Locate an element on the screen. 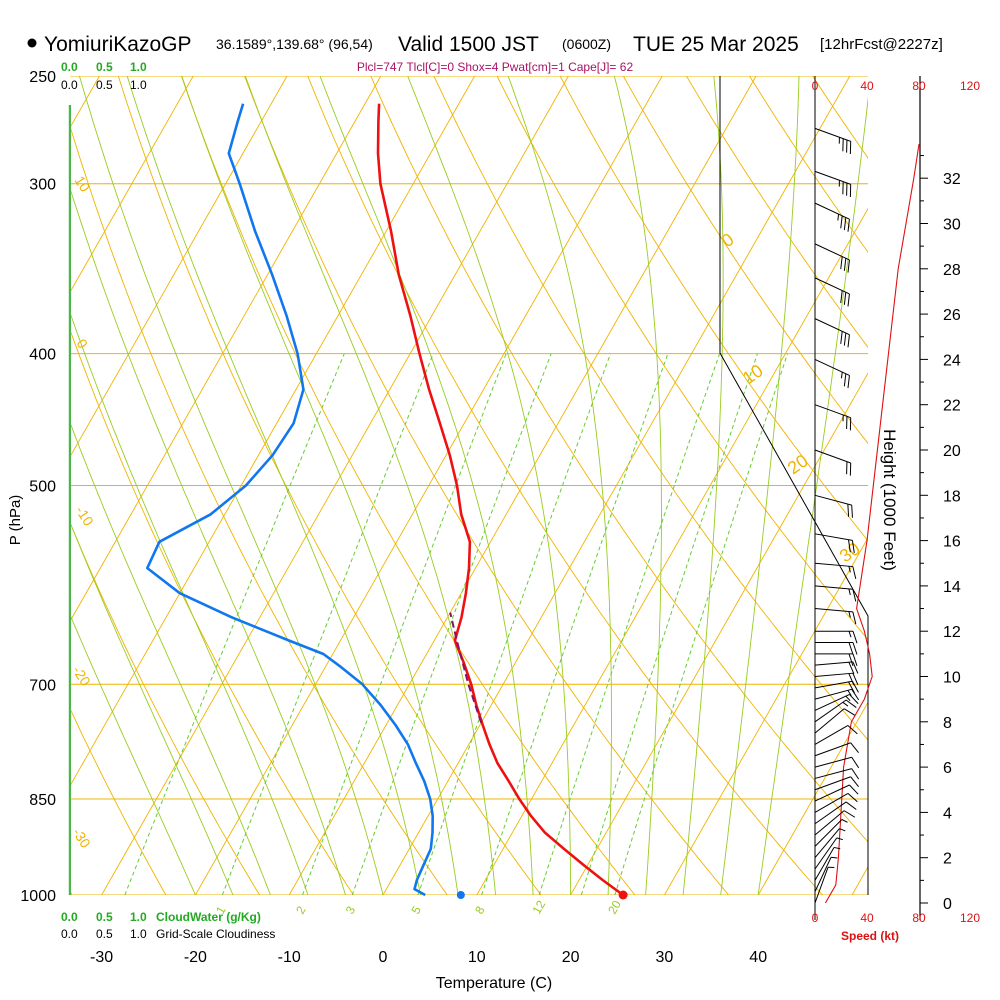 The image size is (1000, 1000). wind-speed-line is located at coordinates (872, 524).